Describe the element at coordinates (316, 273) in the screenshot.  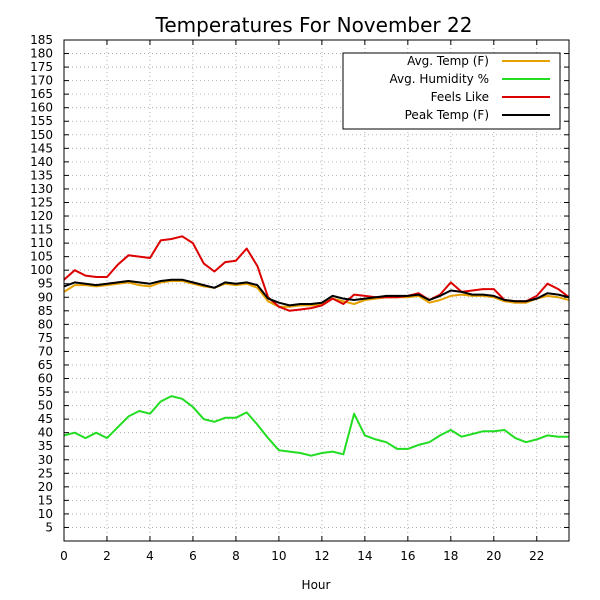
I see `series-line-feels-like` at that location.